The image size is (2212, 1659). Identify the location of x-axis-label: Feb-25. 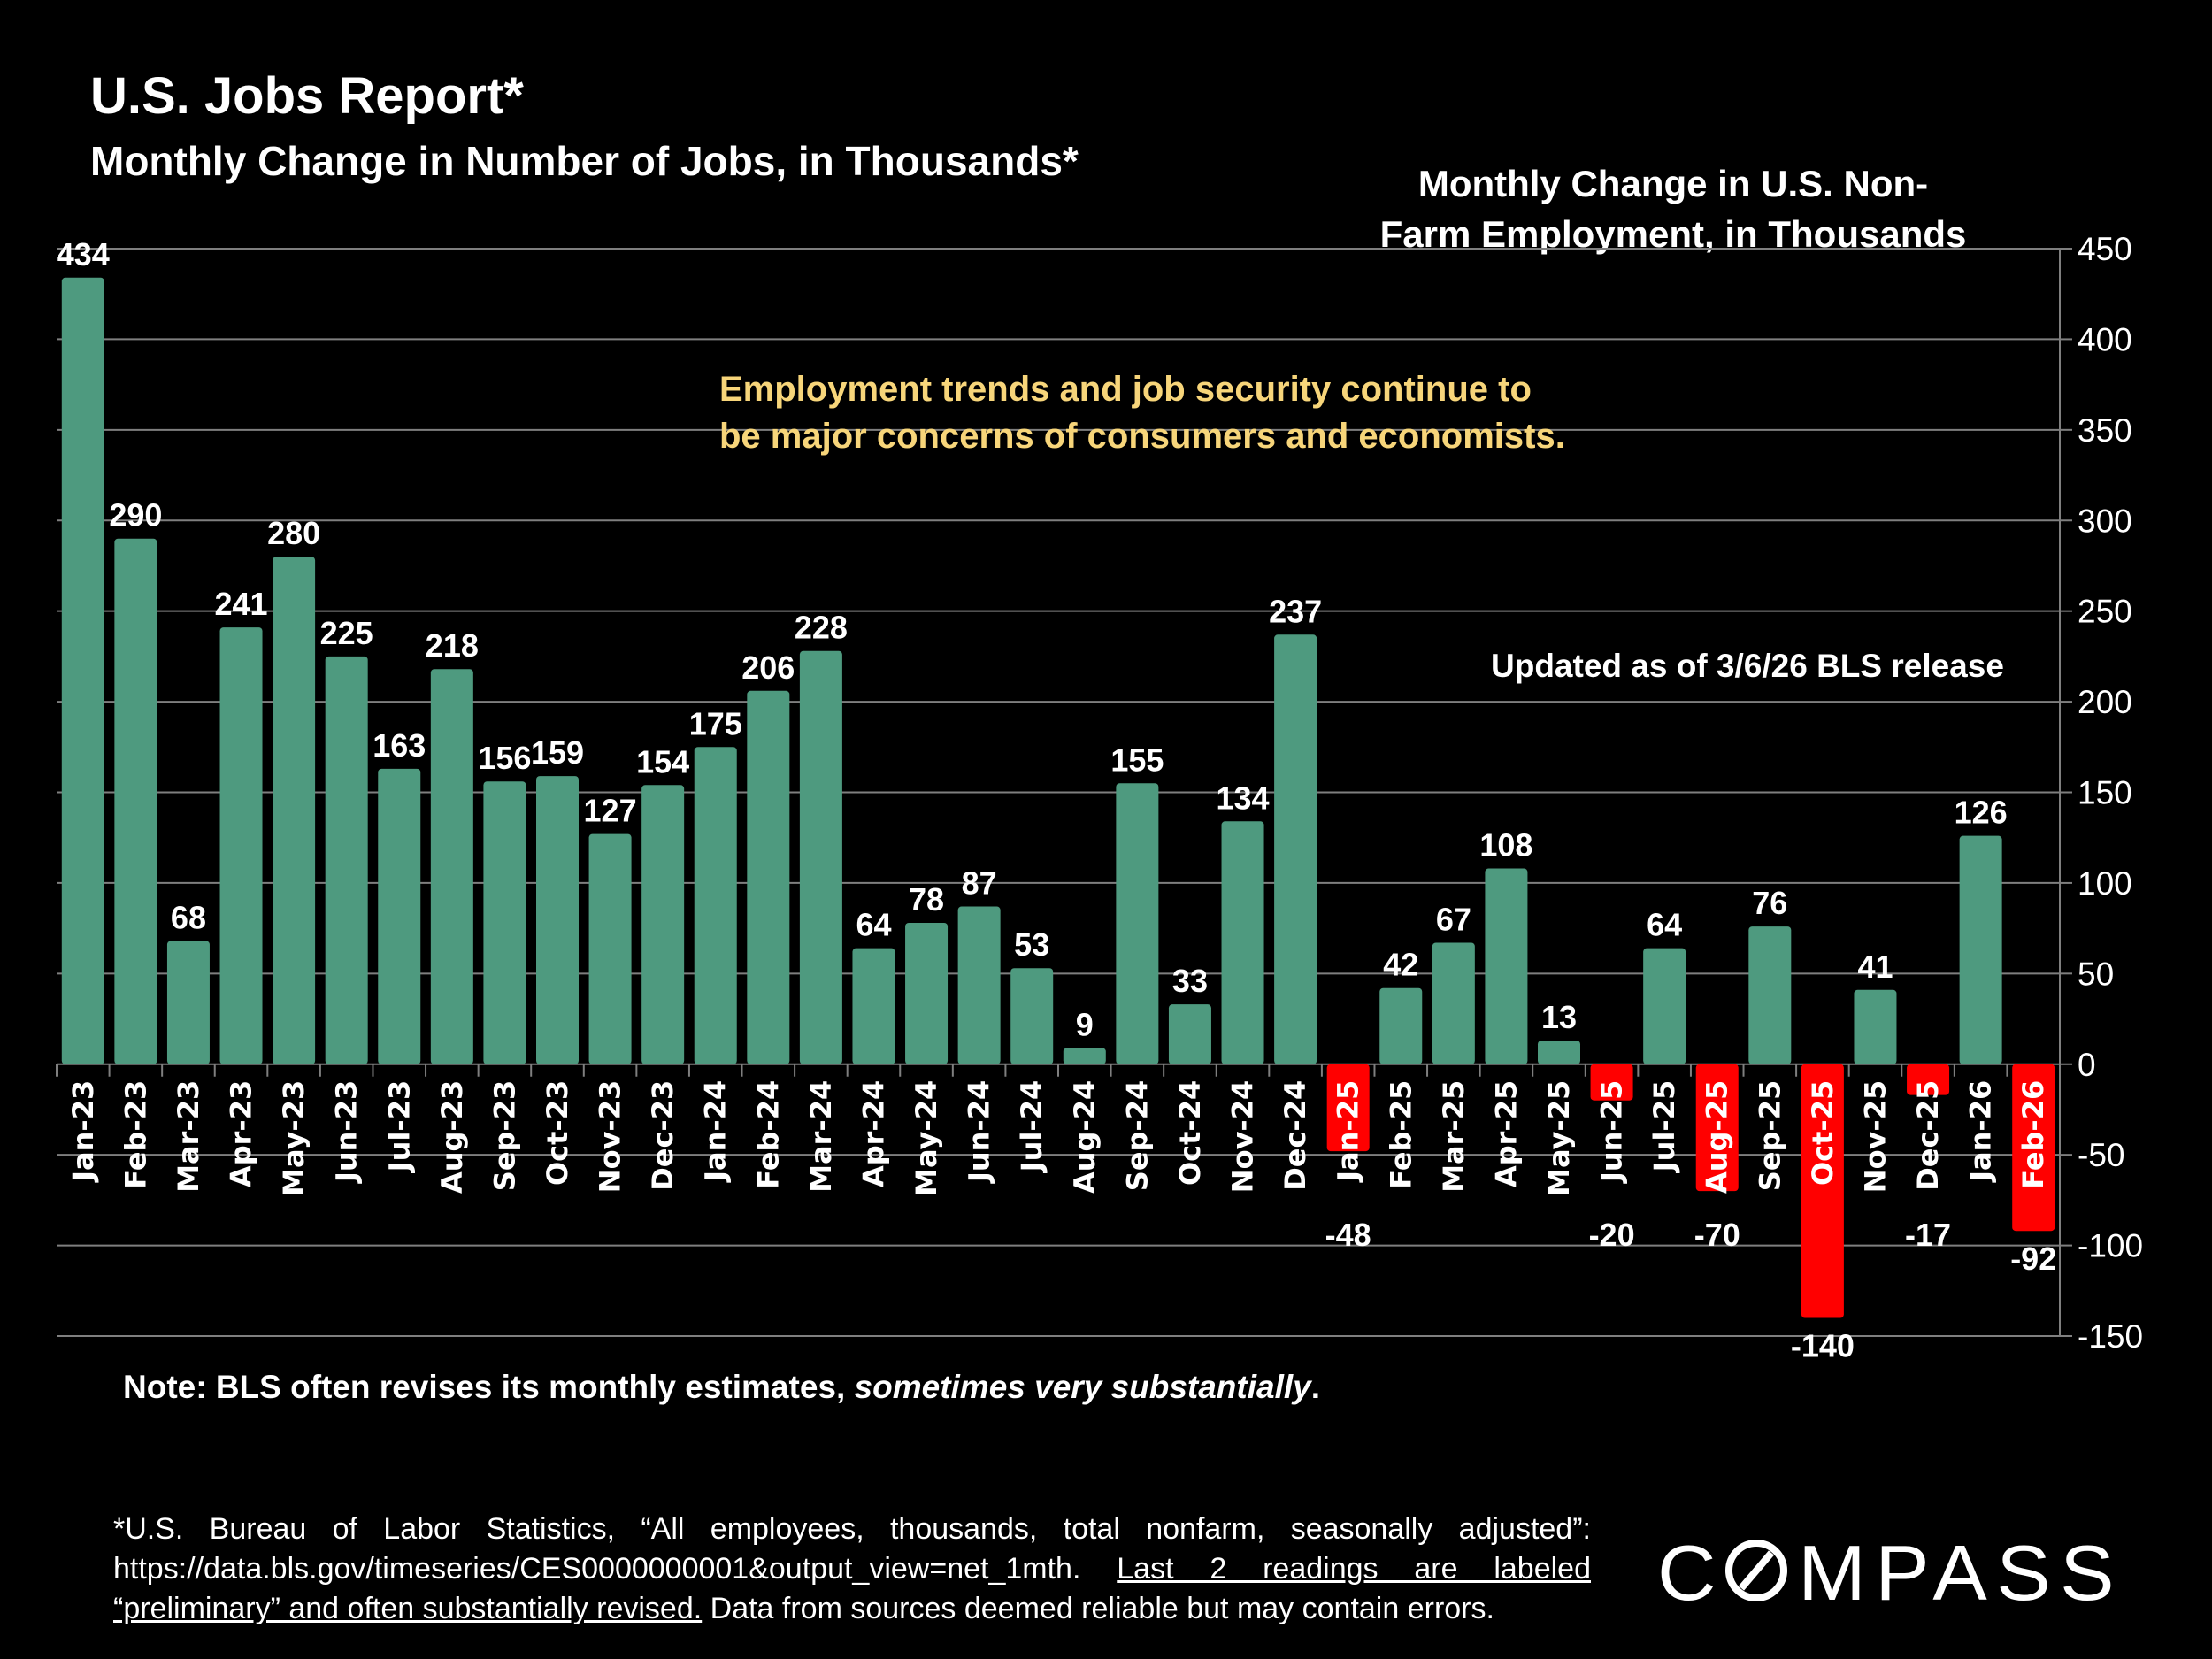
(1400, 1134).